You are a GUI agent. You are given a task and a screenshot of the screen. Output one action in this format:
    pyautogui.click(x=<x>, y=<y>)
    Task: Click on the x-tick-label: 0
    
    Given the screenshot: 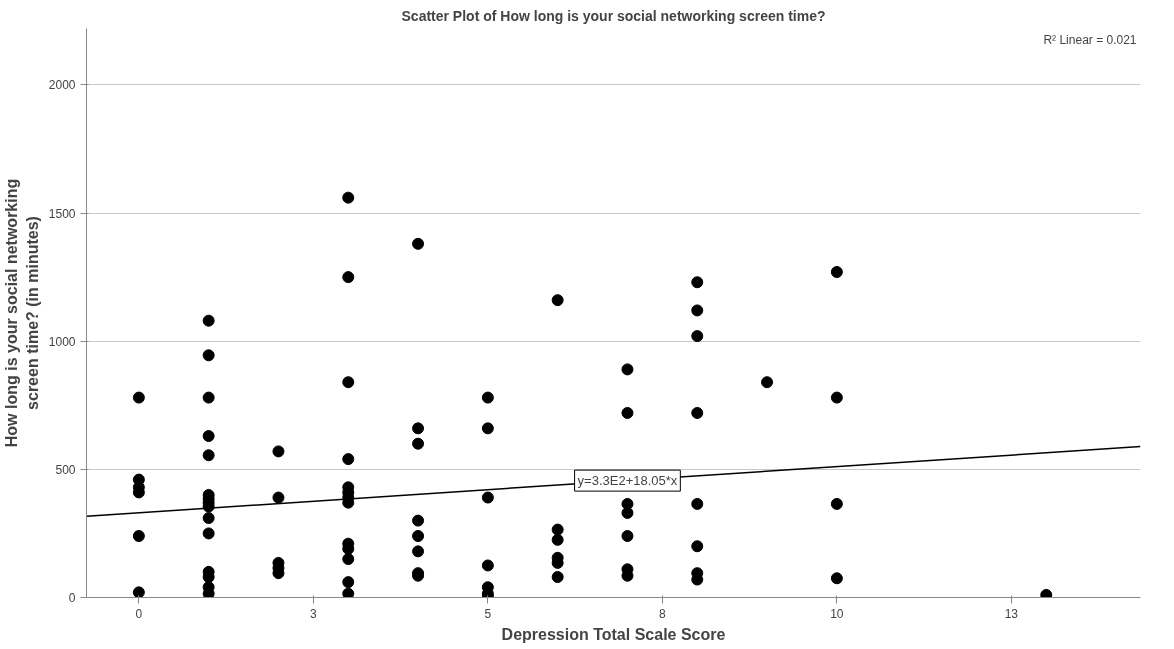 What is the action you would take?
    pyautogui.click(x=139, y=613)
    